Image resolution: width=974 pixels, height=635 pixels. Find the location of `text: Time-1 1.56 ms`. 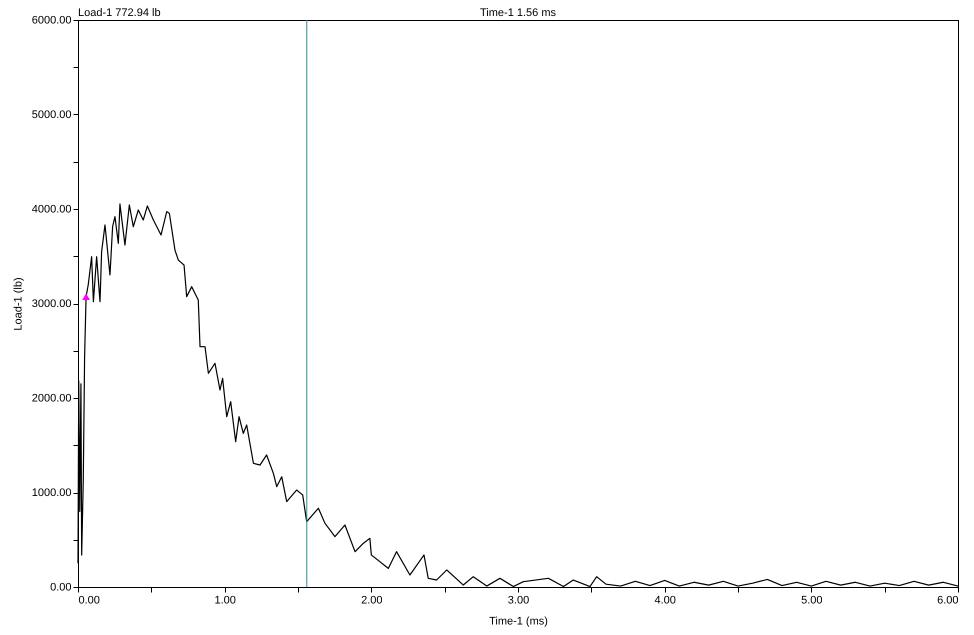

text: Time-1 1.56 ms is located at coordinates (518, 13).